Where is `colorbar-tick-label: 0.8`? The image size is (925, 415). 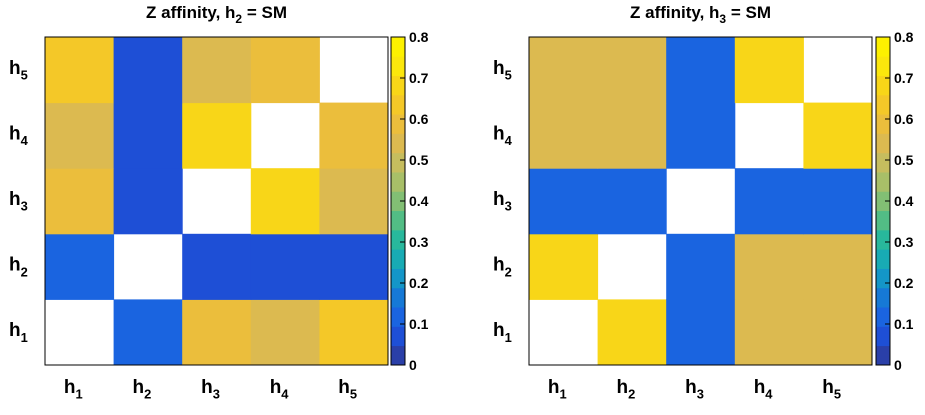 colorbar-tick-label: 0.8 is located at coordinates (419, 37).